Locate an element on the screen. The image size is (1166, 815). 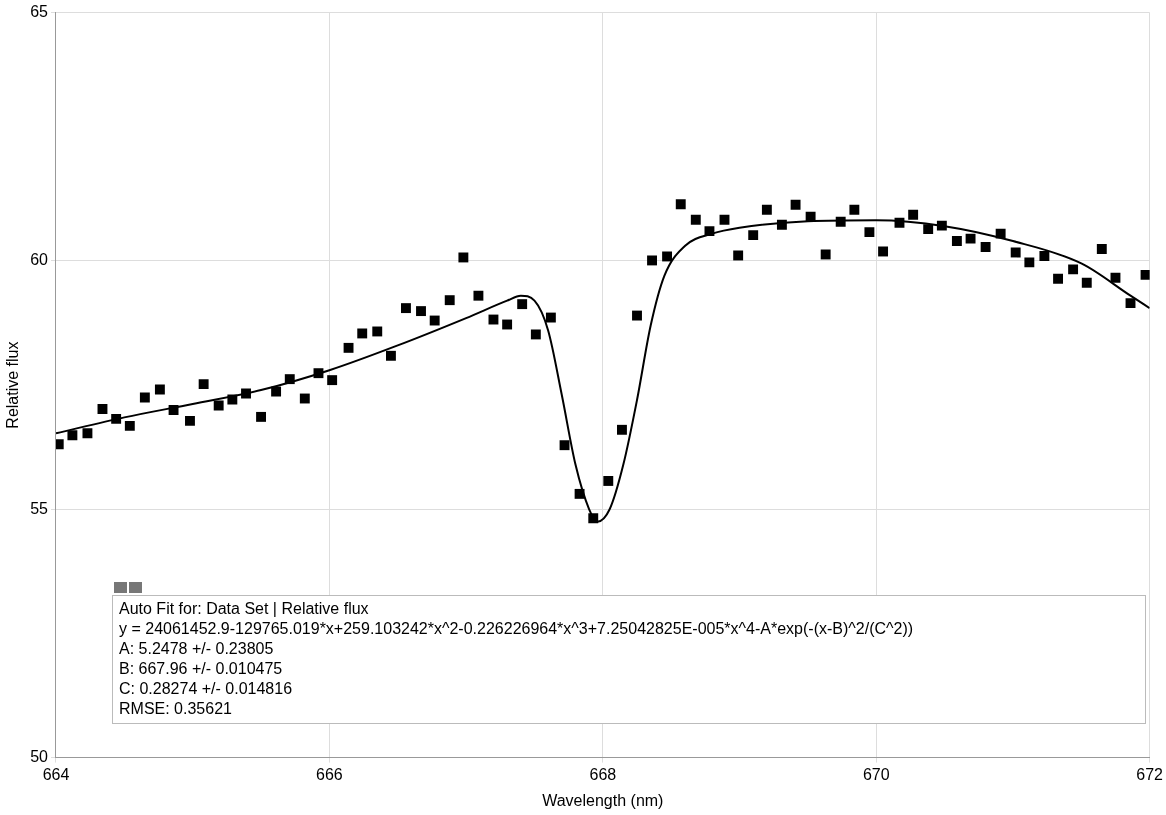
annotation: A: 5.2478 +/- 0.23805 is located at coordinates (197, 649).